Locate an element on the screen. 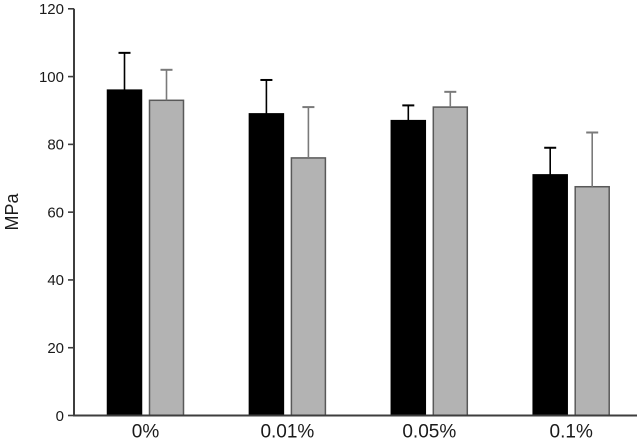 The image size is (644, 441). bar-black-0.05% is located at coordinates (408, 268).